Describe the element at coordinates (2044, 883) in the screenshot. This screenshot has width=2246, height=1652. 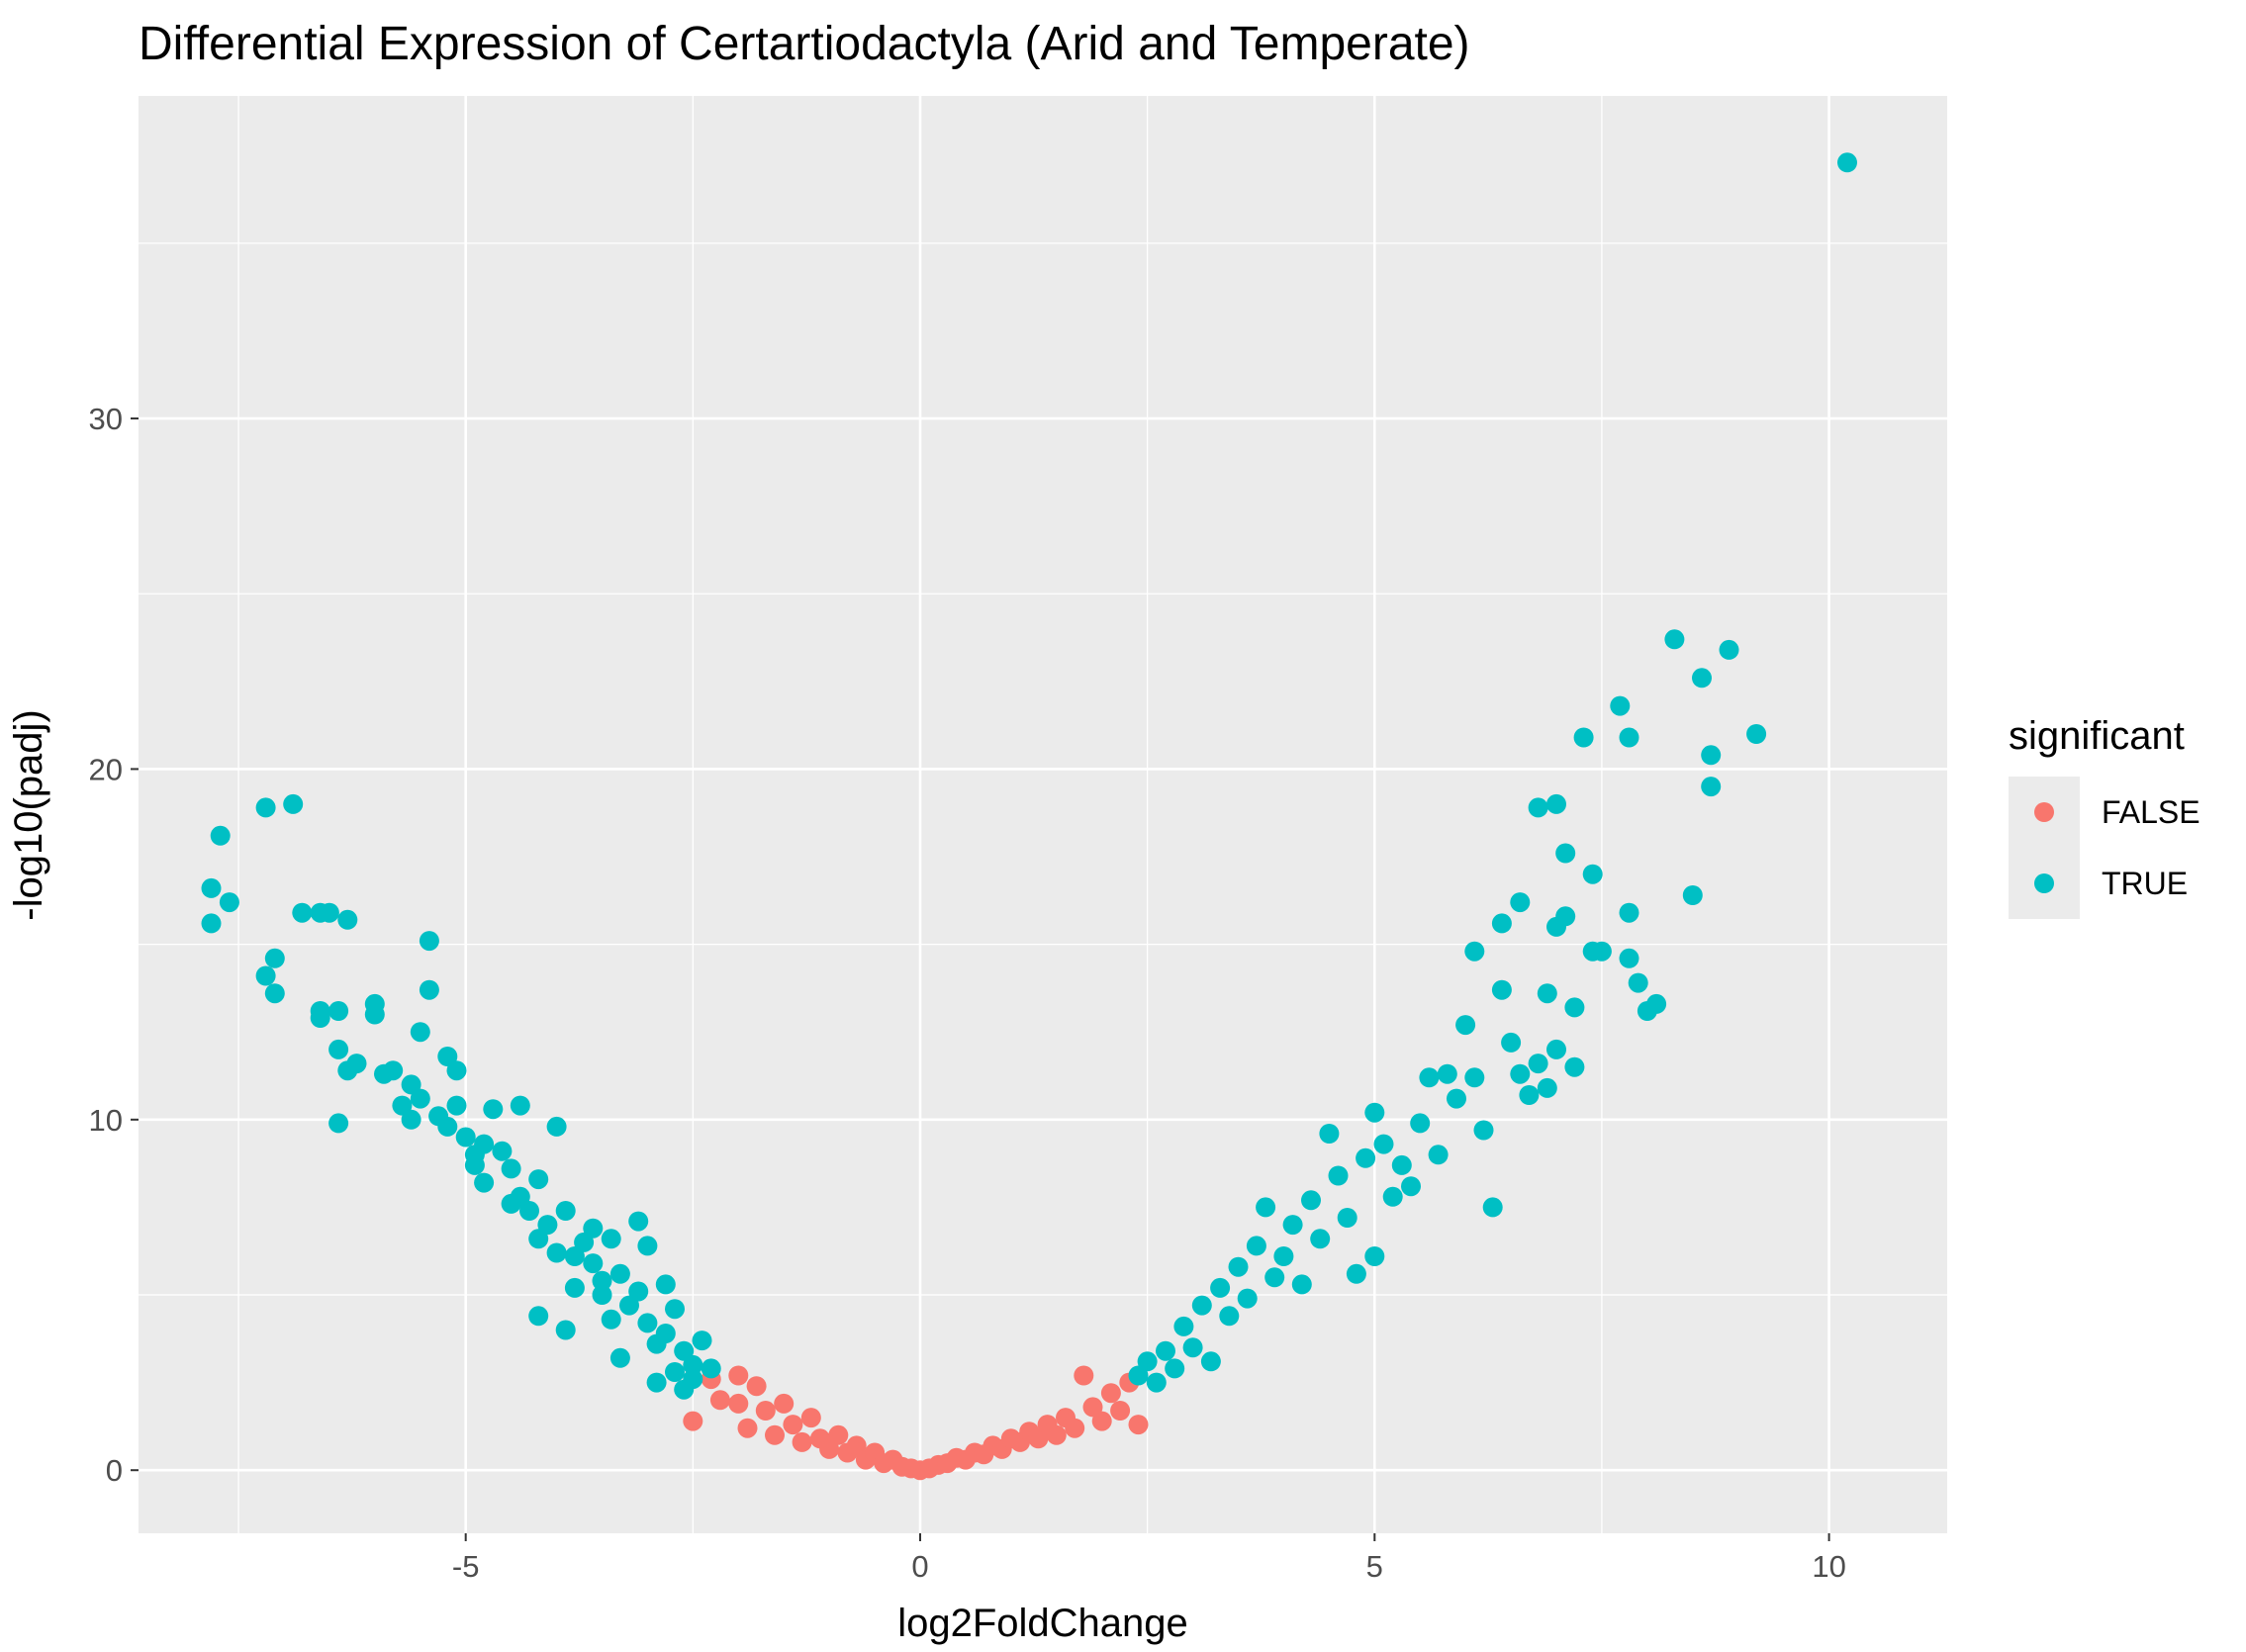
I see `legend-key-true` at that location.